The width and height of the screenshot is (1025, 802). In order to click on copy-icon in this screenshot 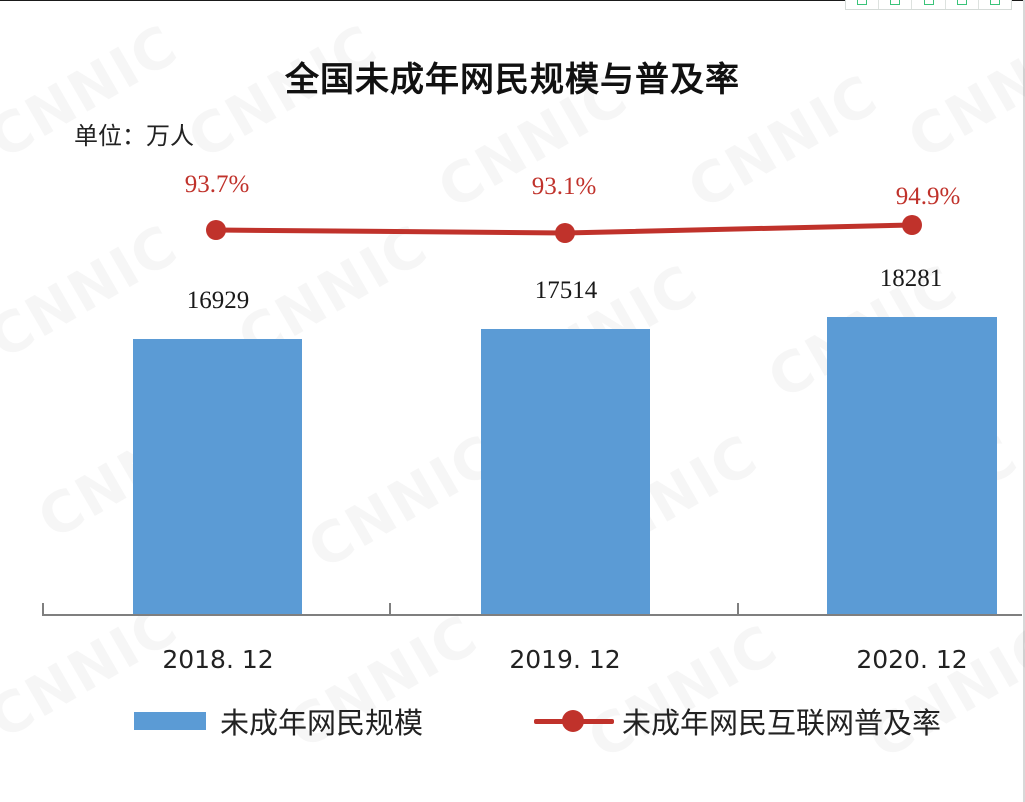, I will do `click(928, 2)`.